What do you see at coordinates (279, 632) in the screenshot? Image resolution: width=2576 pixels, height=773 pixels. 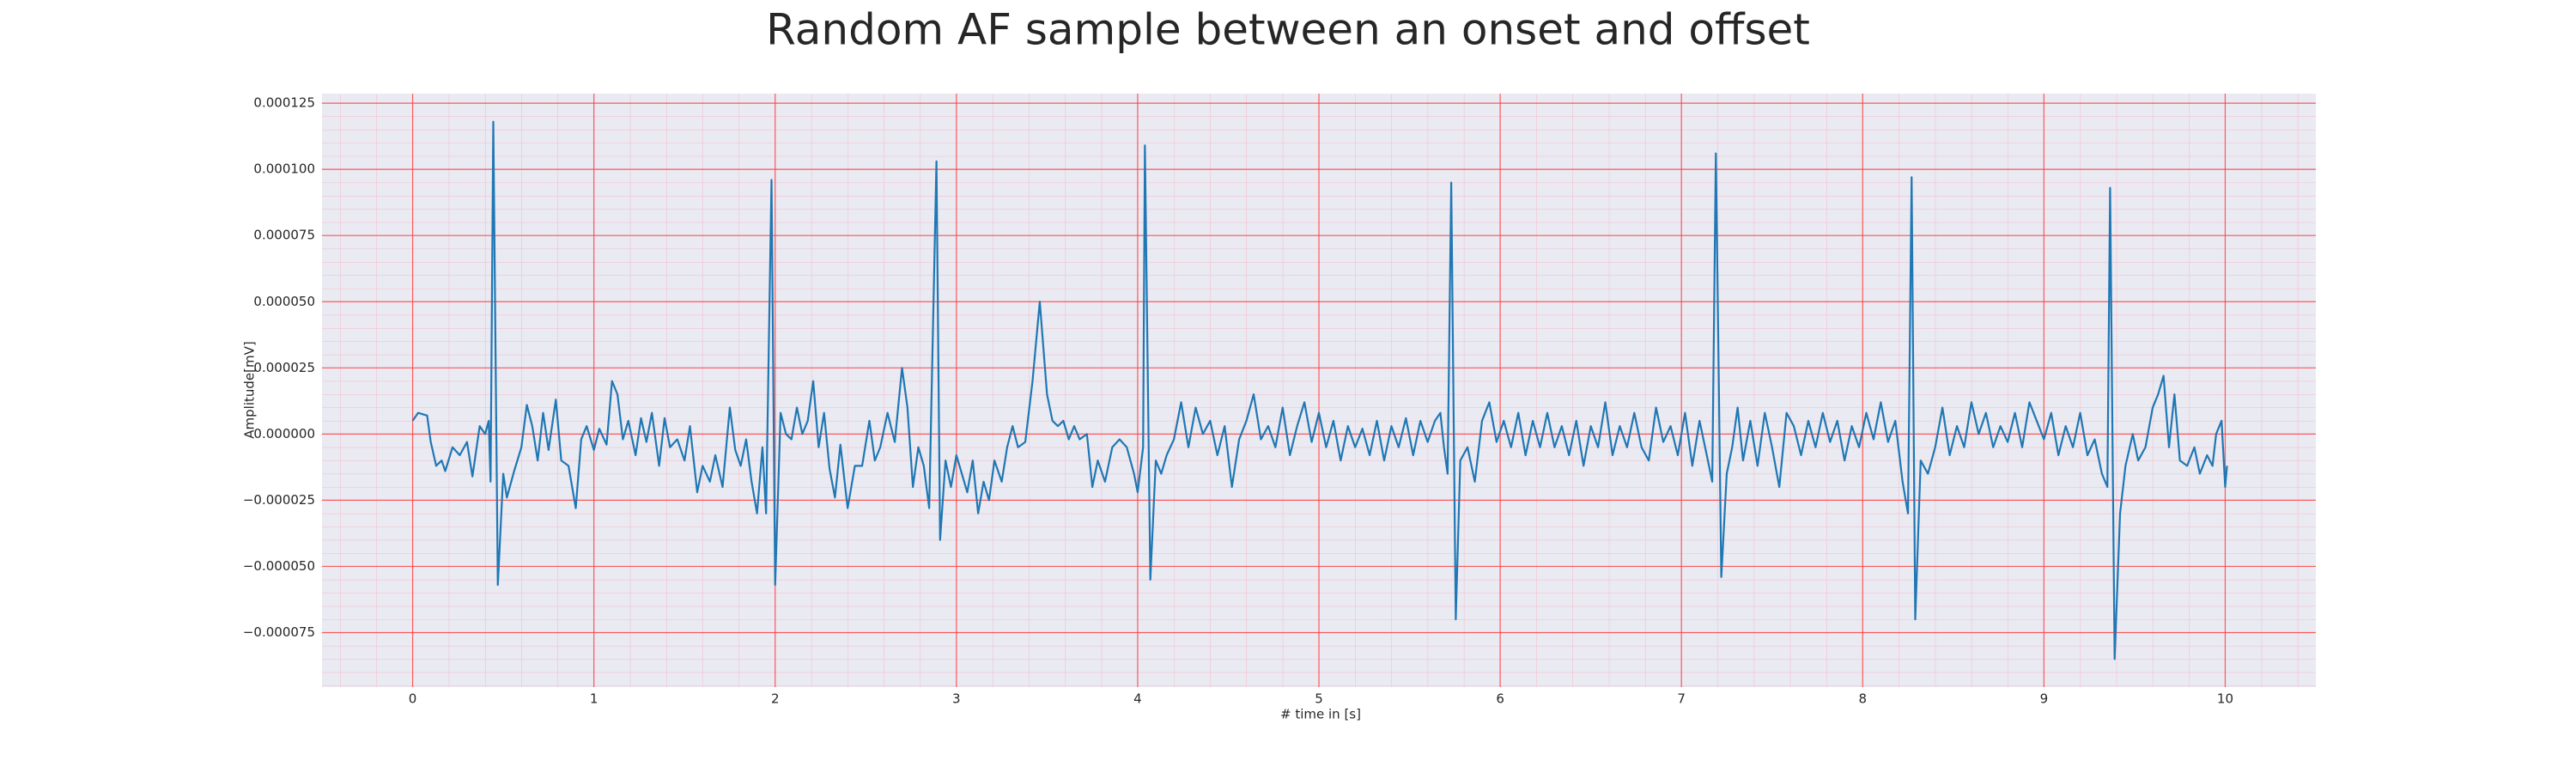 I see `y-tick-label: −0.000075` at bounding box center [279, 632].